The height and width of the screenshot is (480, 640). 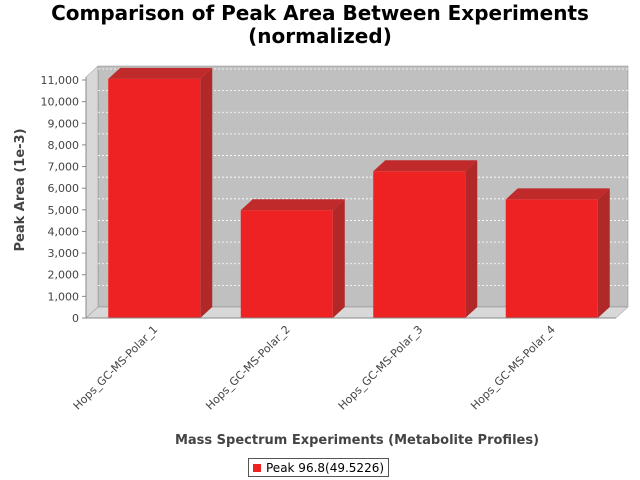 What do you see at coordinates (257, 467) in the screenshot?
I see `legend-swatch` at bounding box center [257, 467].